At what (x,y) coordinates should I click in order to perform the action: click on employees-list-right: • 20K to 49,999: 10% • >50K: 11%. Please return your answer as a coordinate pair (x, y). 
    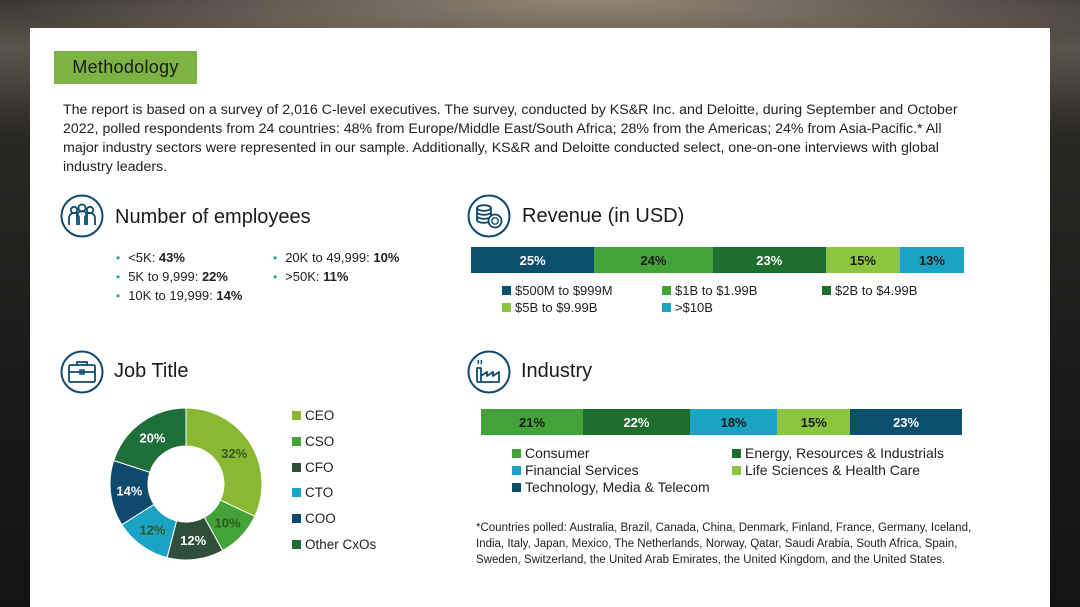
    Looking at the image, I should click on (336, 267).